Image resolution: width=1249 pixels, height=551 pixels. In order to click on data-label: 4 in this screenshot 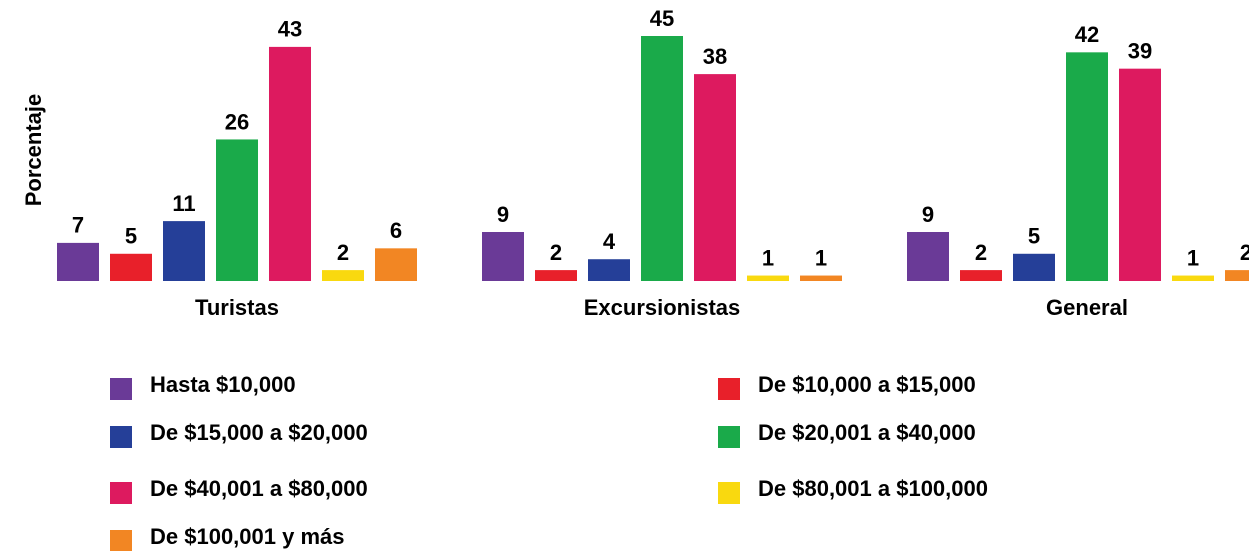, I will do `click(609, 241)`.